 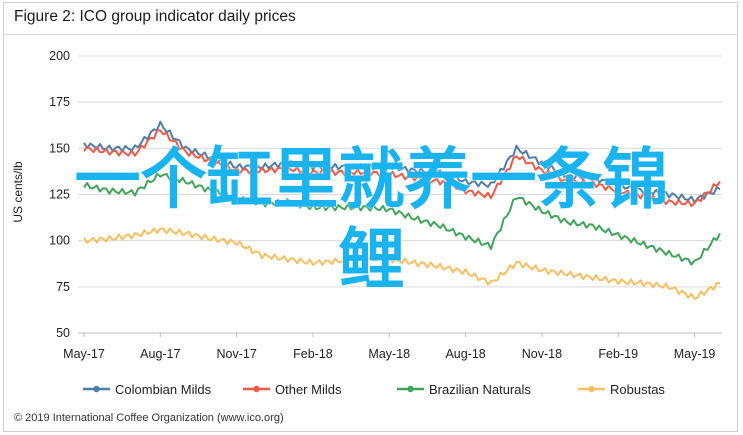 I want to click on x-tick-label: Feb-19, so click(x=618, y=354).